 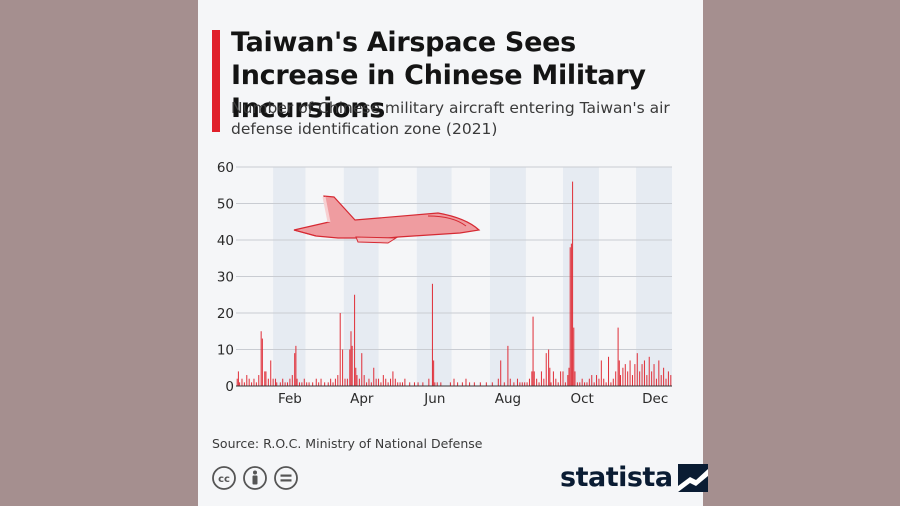 I want to click on accent-bar, so click(x=216, y=81).